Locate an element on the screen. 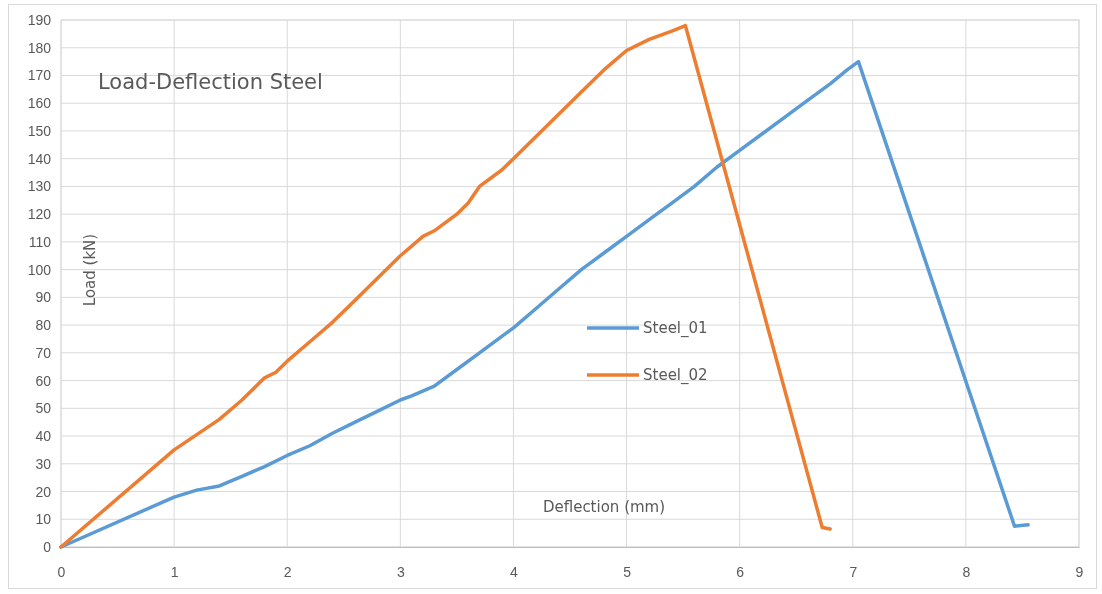  x-tick-label: 9 is located at coordinates (1079, 571).